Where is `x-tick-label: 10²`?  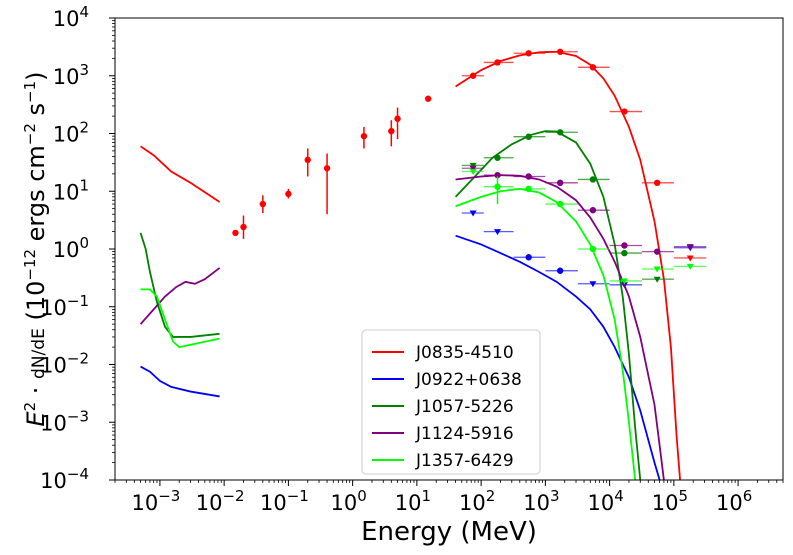
x-tick-label: 10² is located at coordinates (477, 501).